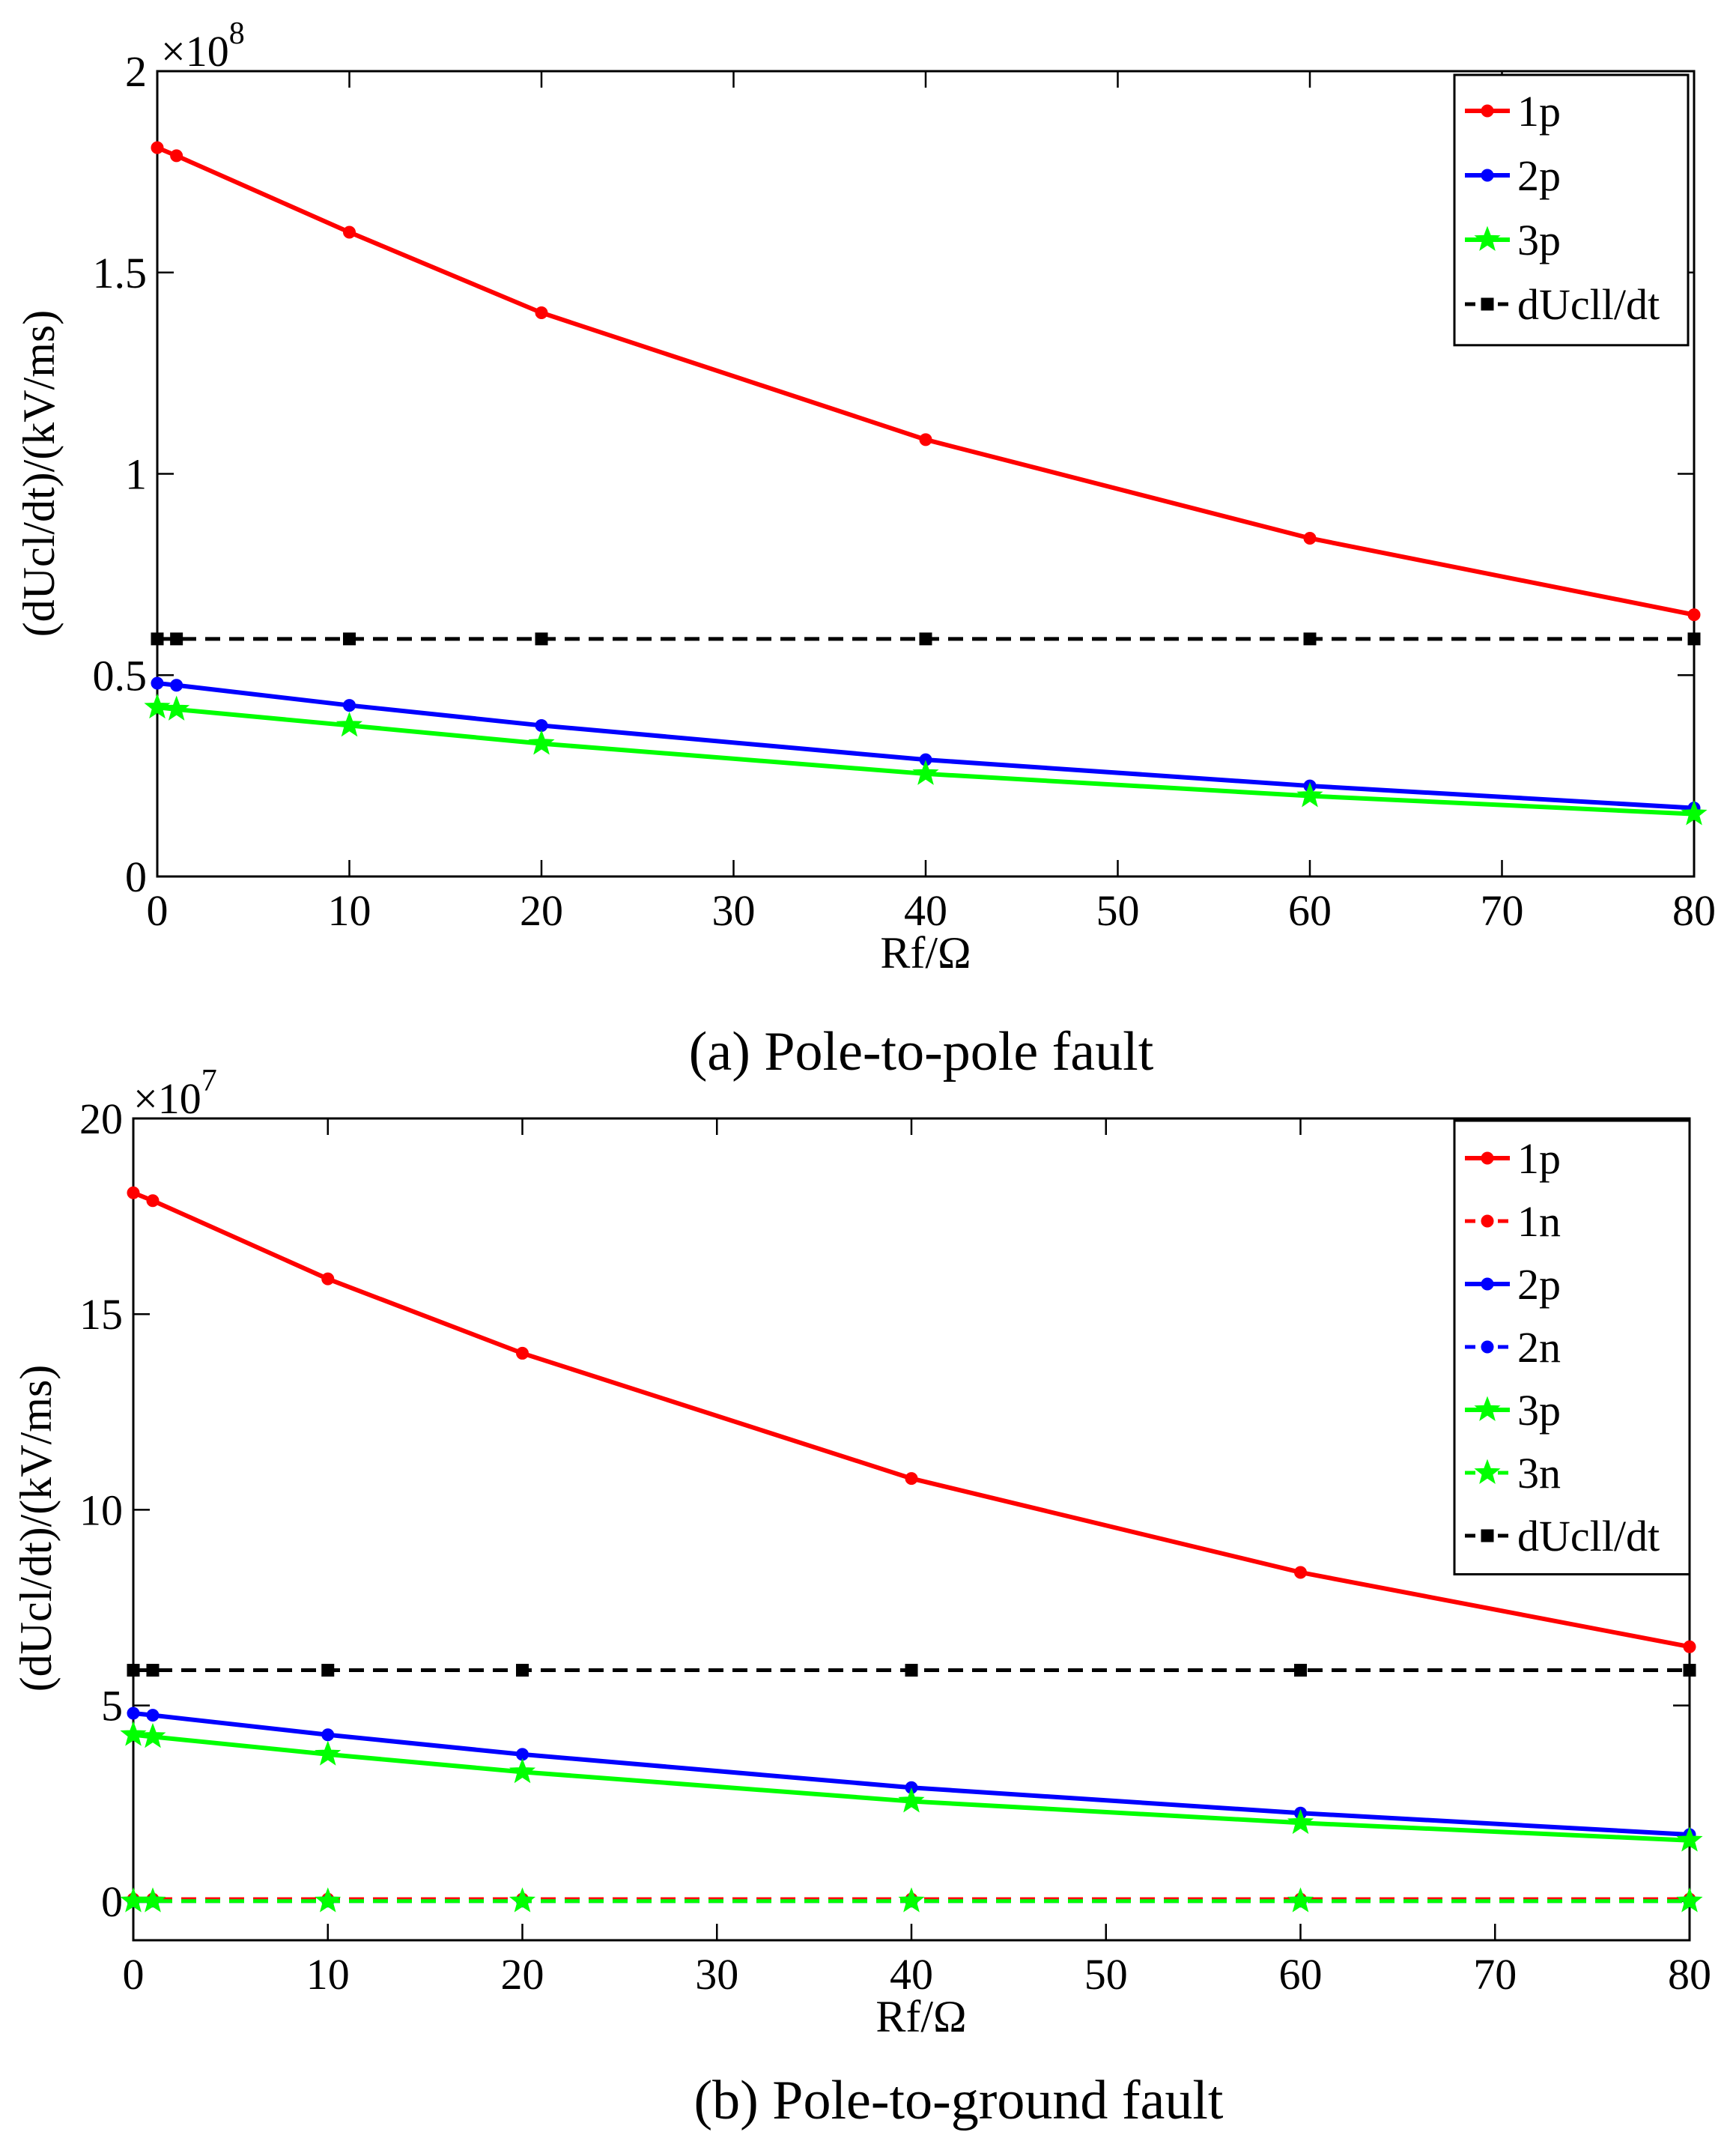  I want to click on axis-exponent: ×10⁷, so click(175, 1093).